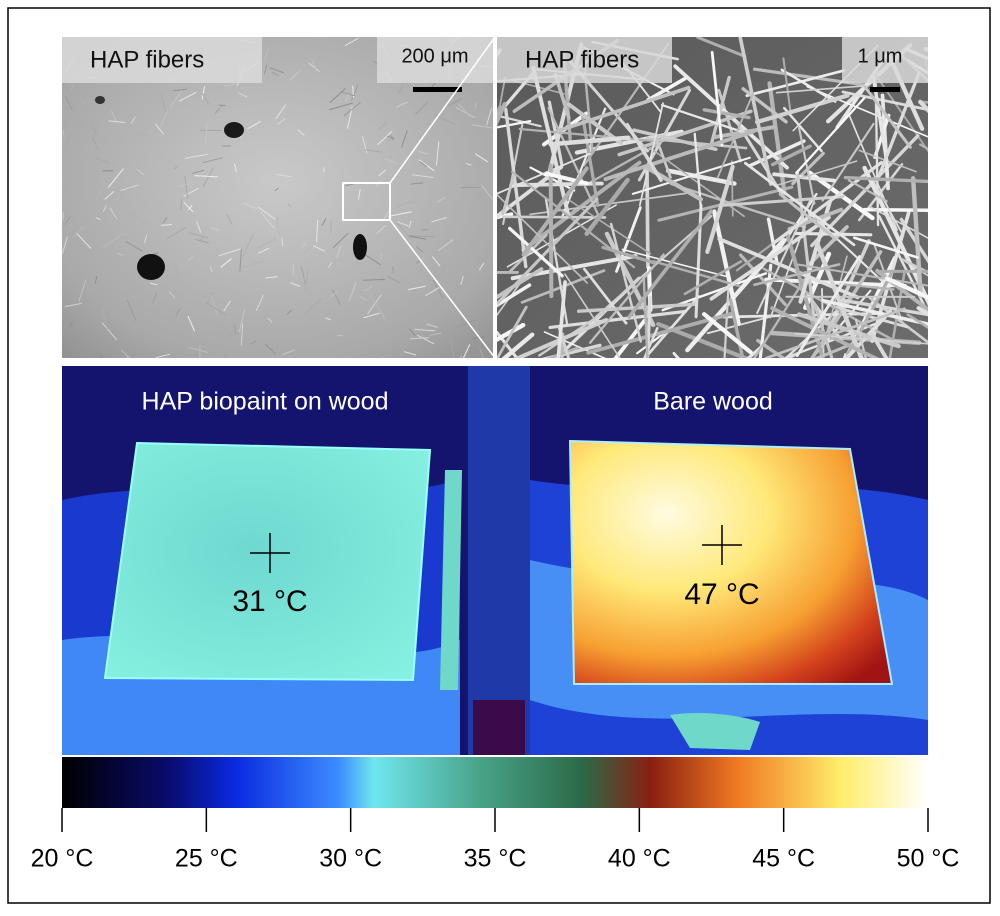  I want to click on scale-bar-label: 200 μm, so click(434, 56).